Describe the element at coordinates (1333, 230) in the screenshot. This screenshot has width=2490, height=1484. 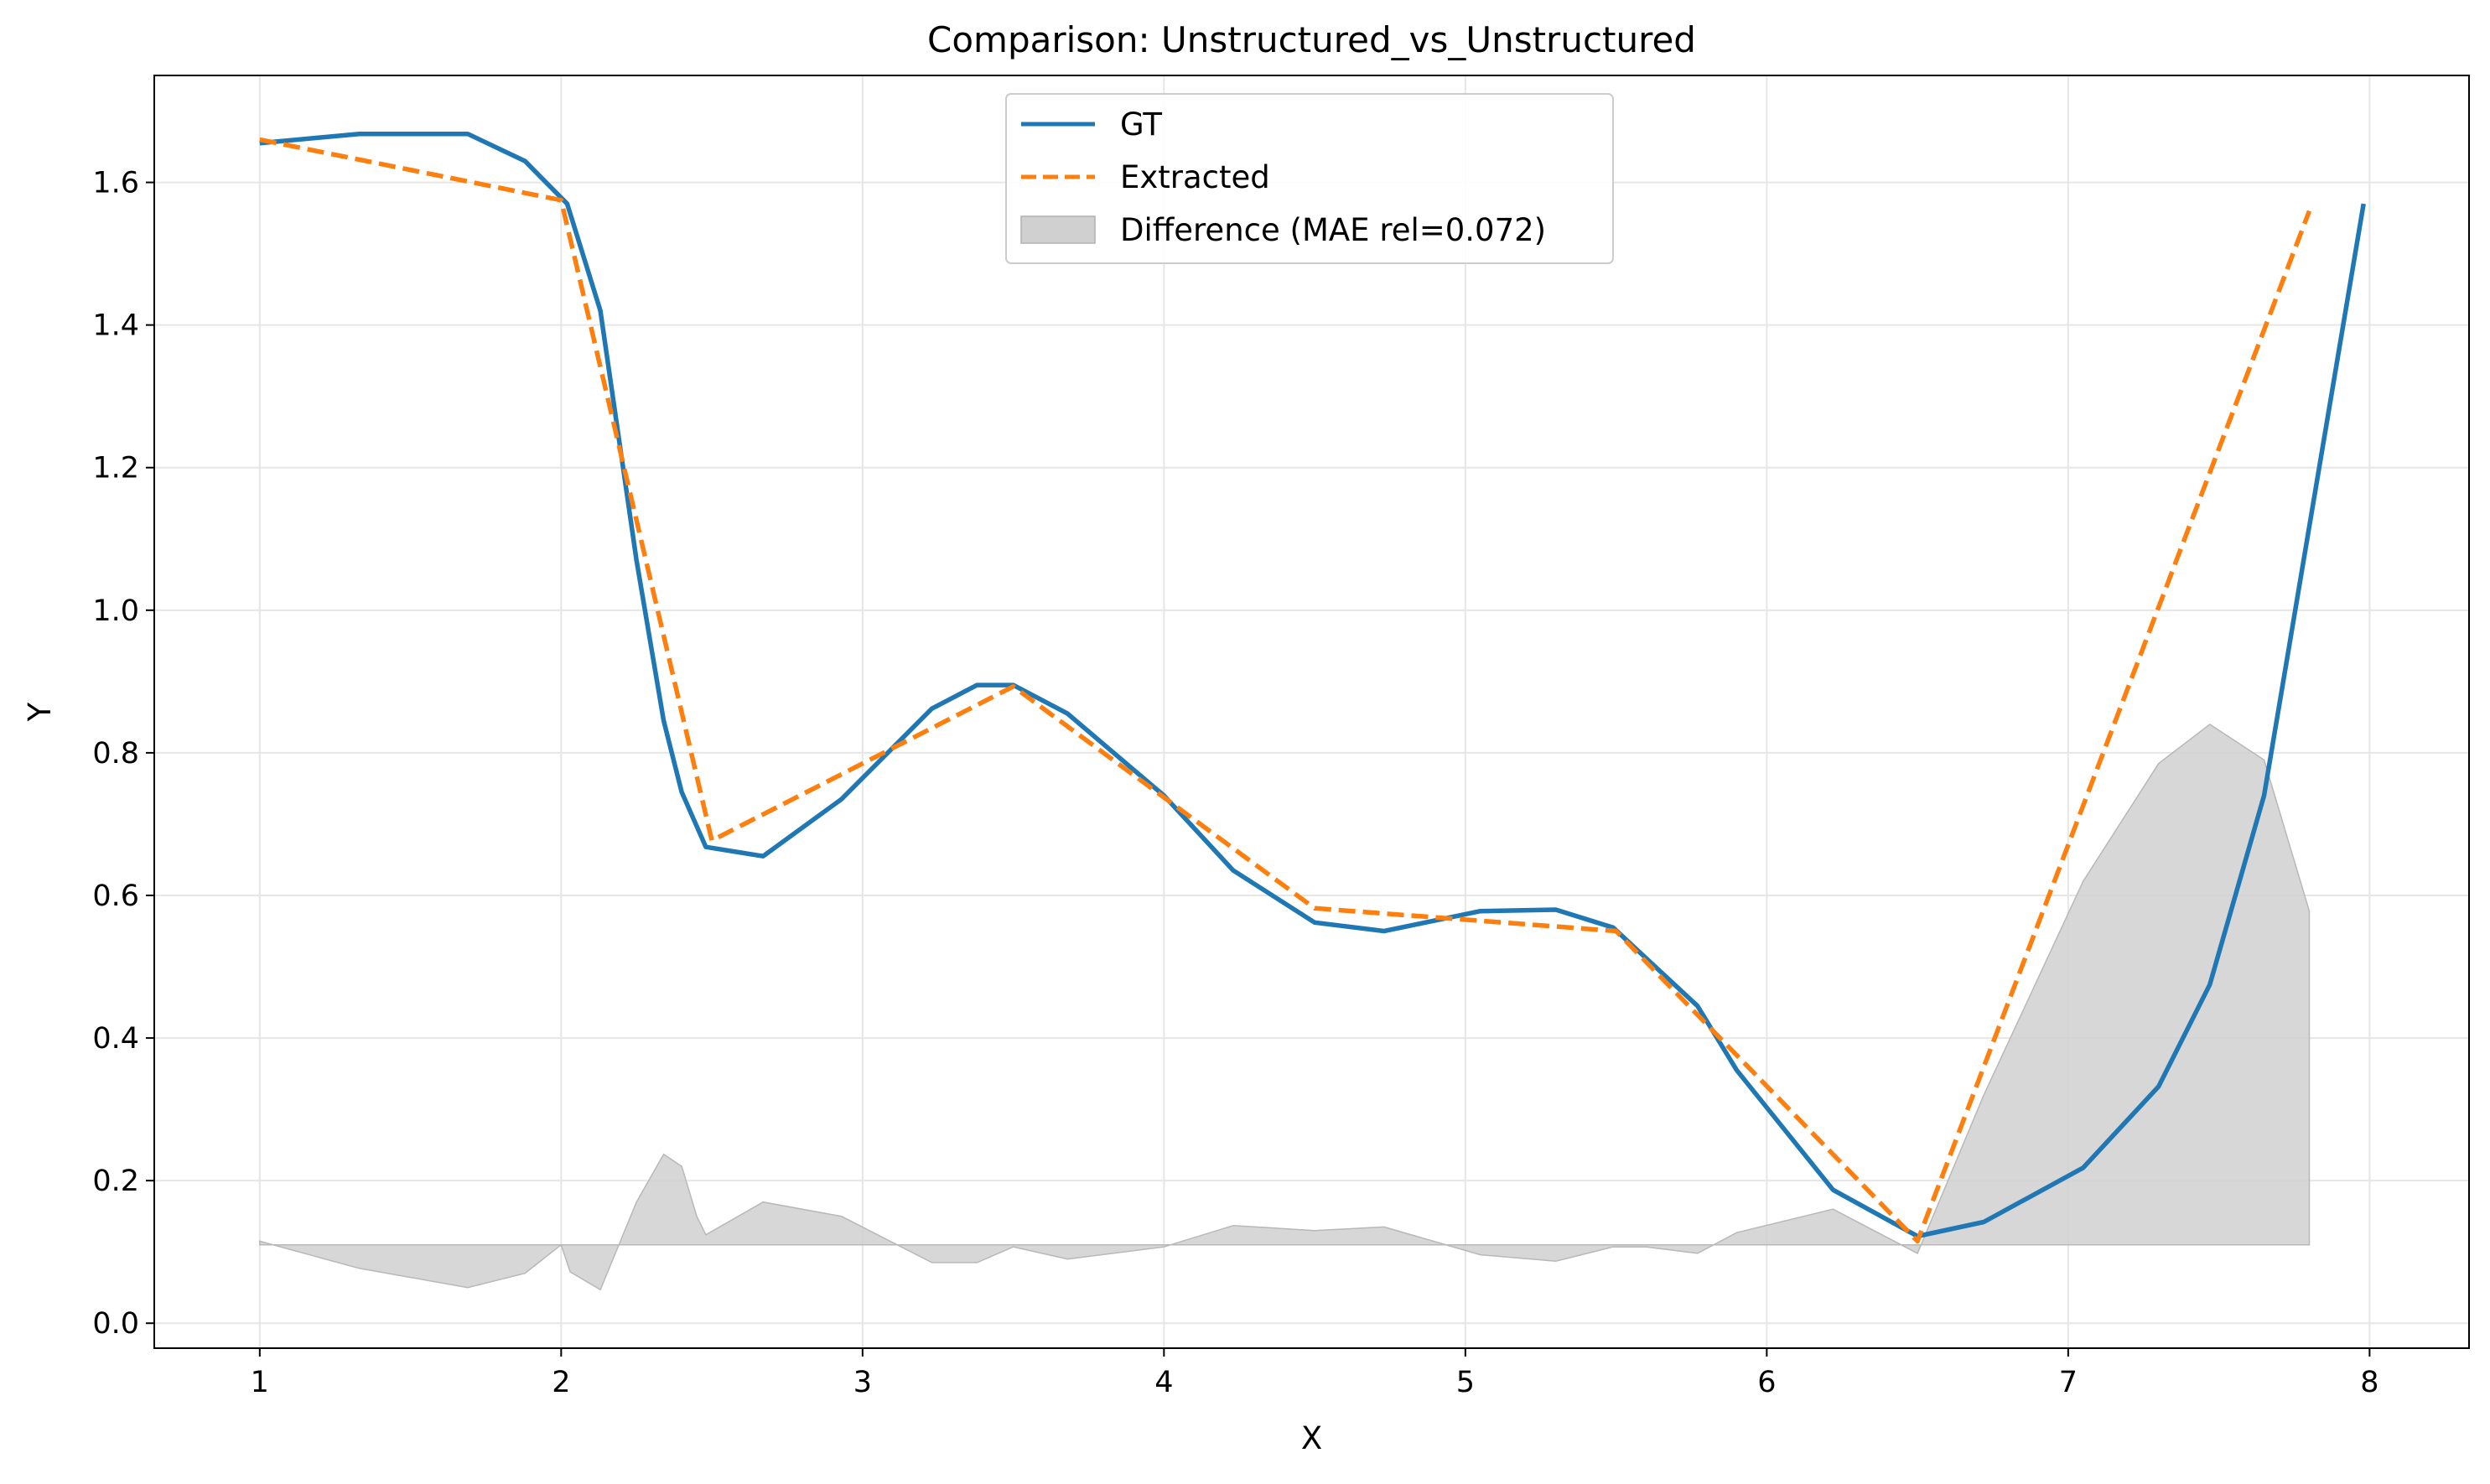
I see `legend-difference-label: Difference (MAE rel=0.072)` at that location.